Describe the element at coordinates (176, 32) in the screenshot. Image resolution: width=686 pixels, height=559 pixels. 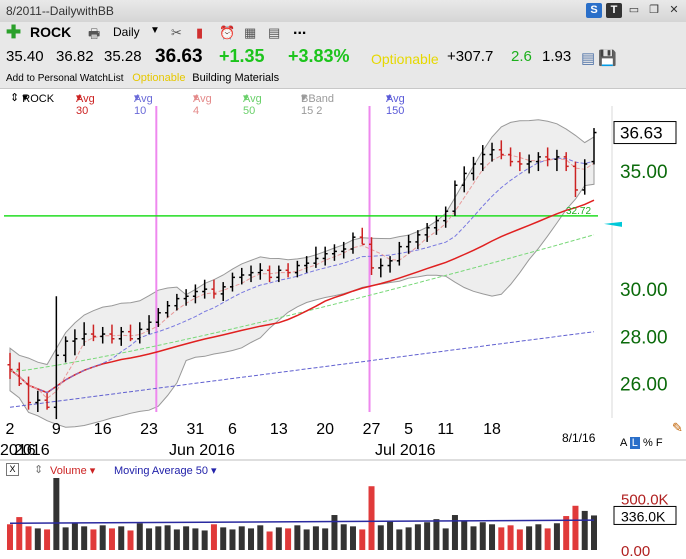
I see `tools-icon: ✂` at that location.